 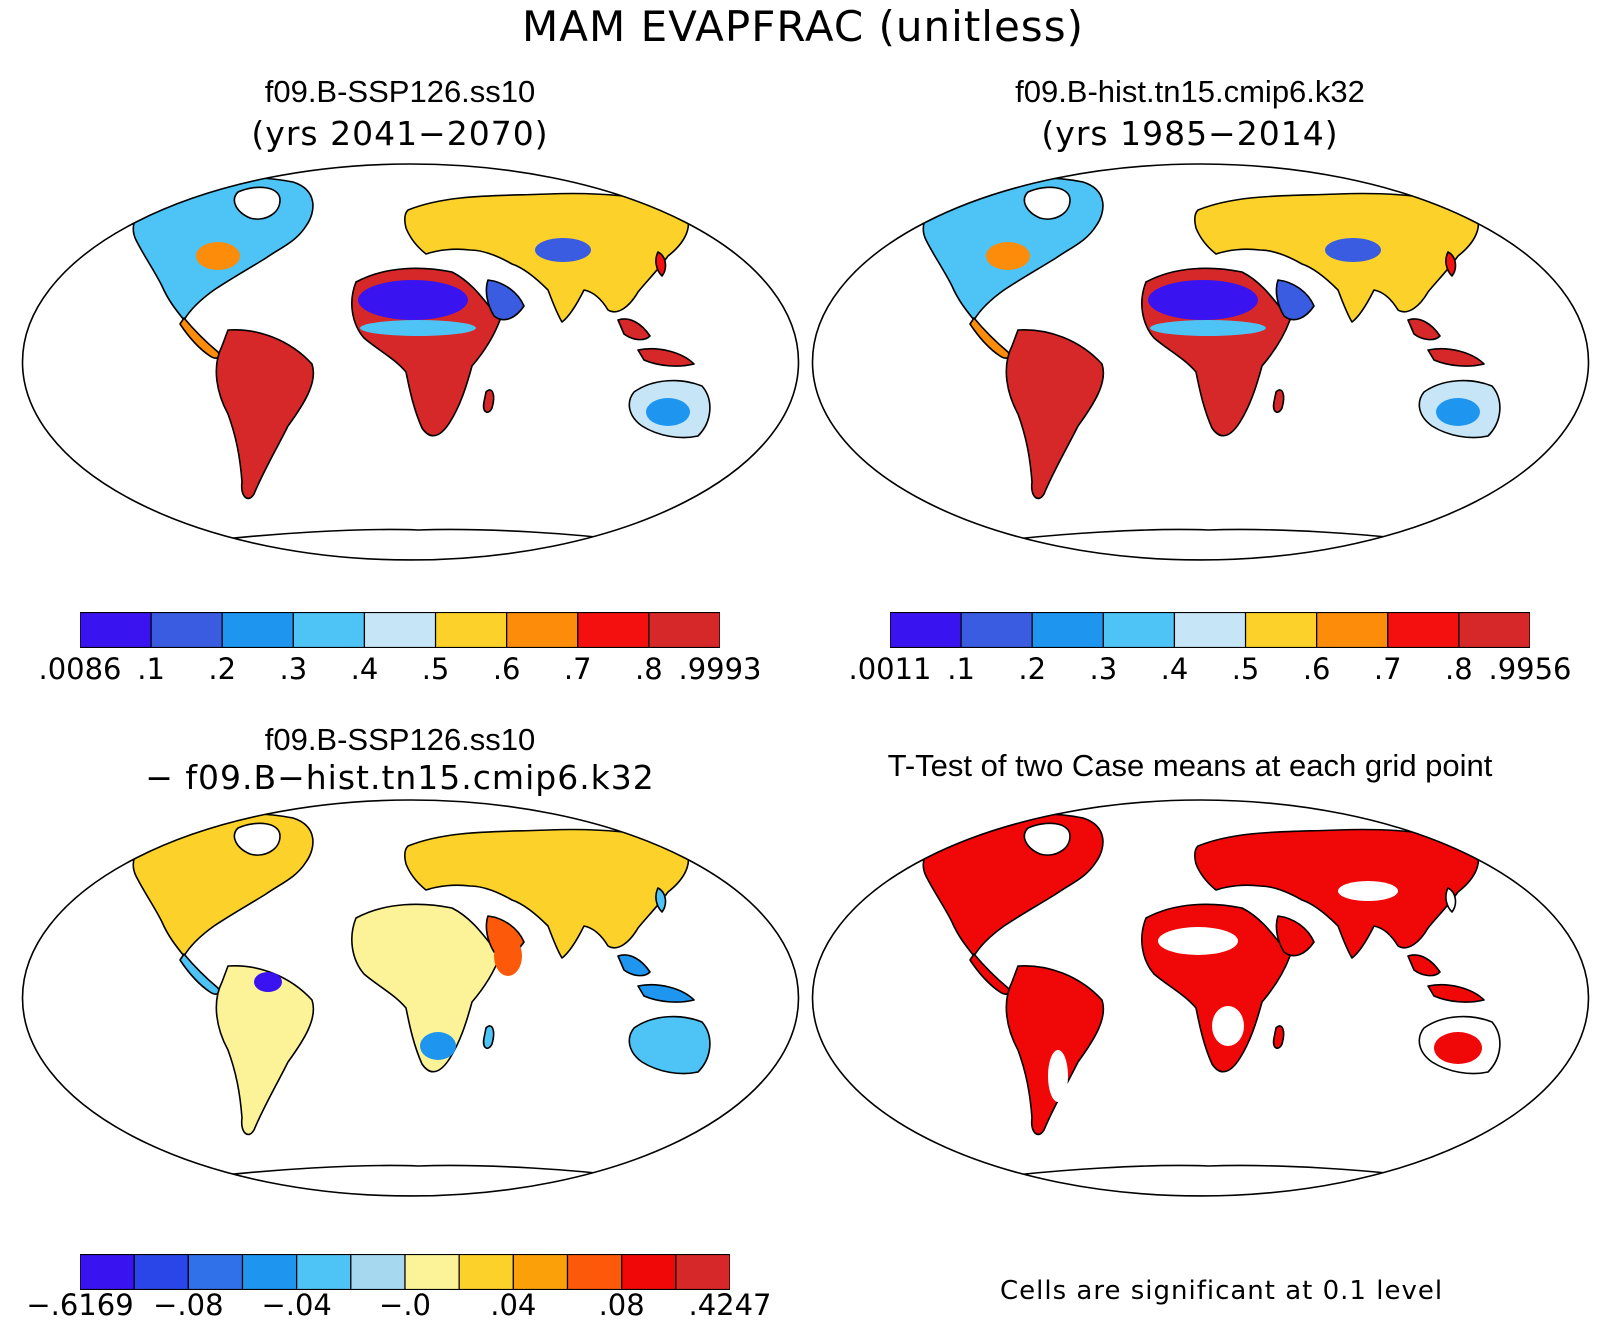 What do you see at coordinates (720, 669) in the screenshot?
I see `colorbar-label: .9993` at bounding box center [720, 669].